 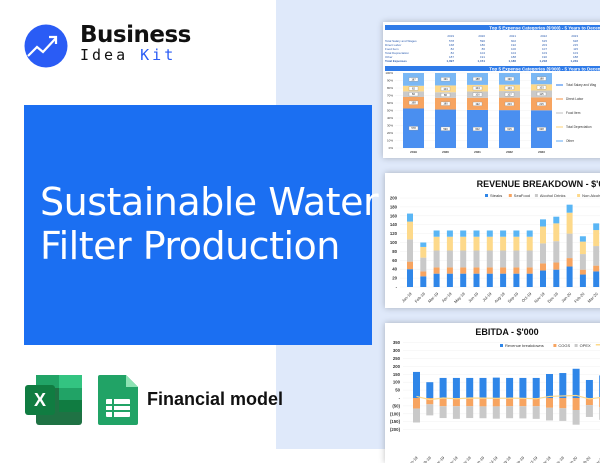 What do you see at coordinates (413, 79) in the screenshot?
I see `data-label: 187` at bounding box center [413, 79].